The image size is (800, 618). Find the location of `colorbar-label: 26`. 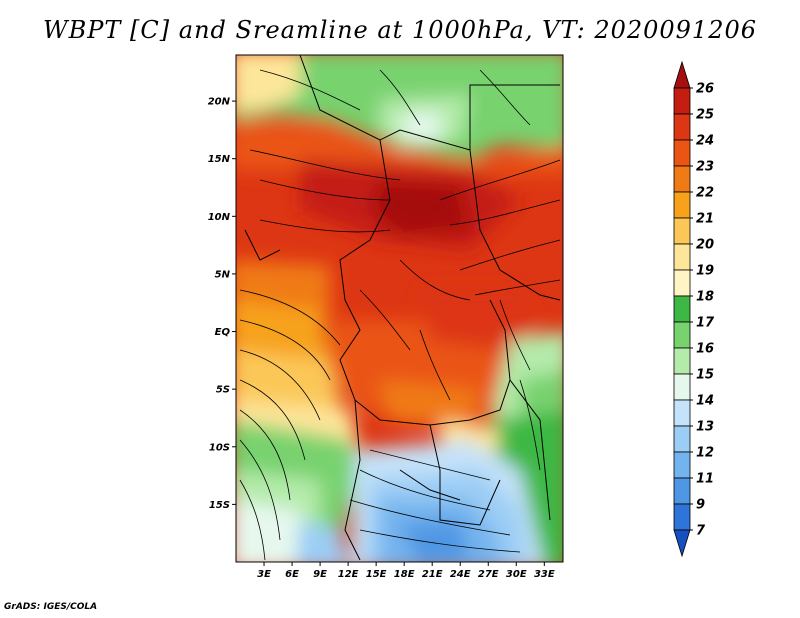

colorbar-label: 26 is located at coordinates (705, 89).